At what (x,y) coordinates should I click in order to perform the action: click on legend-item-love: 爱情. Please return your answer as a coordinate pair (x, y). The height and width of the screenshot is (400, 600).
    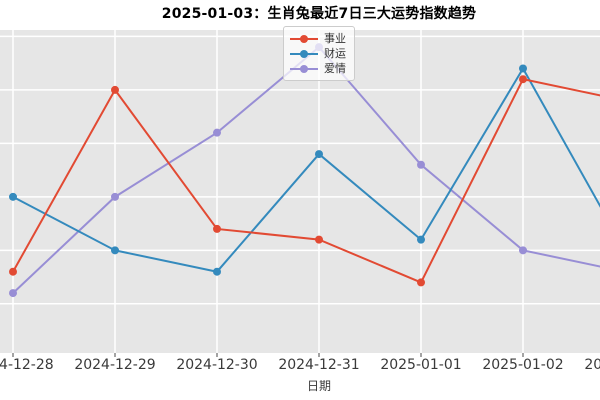
    Looking at the image, I should click on (318, 68).